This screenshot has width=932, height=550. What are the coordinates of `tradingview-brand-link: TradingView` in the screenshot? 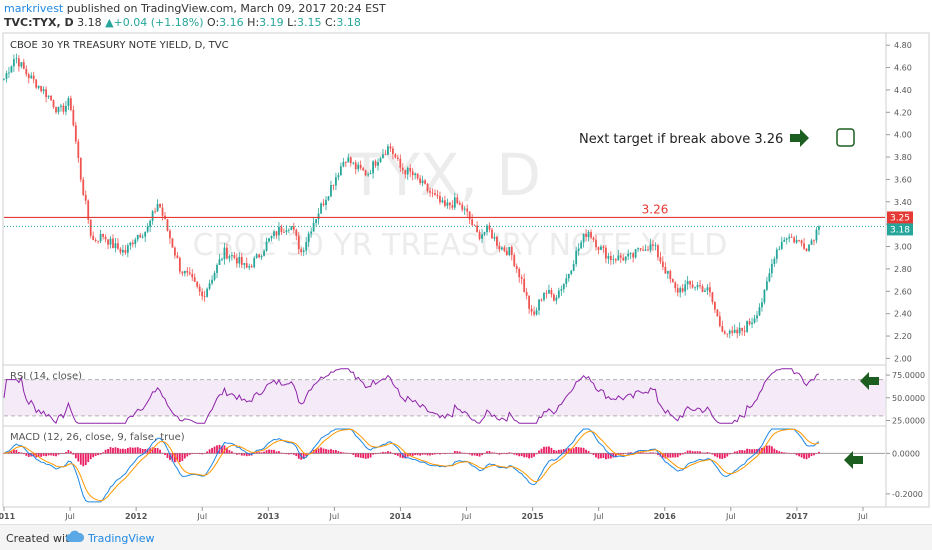 It's located at (121, 538).